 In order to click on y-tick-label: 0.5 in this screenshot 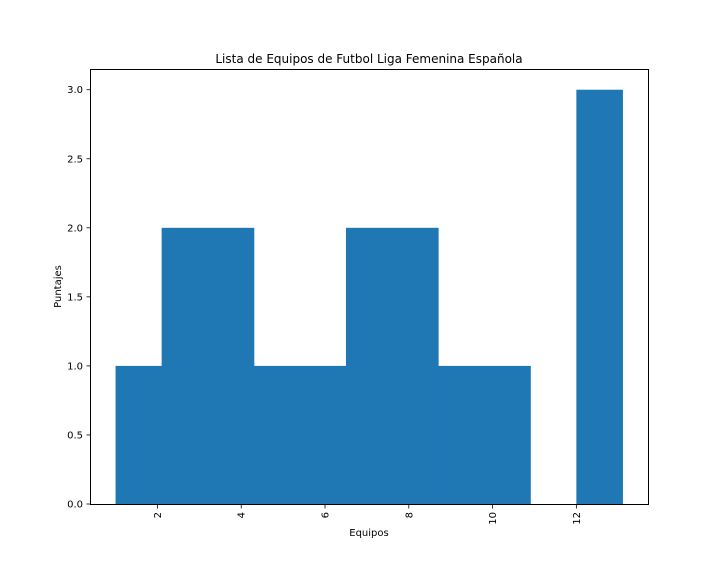, I will do `click(75, 435)`.